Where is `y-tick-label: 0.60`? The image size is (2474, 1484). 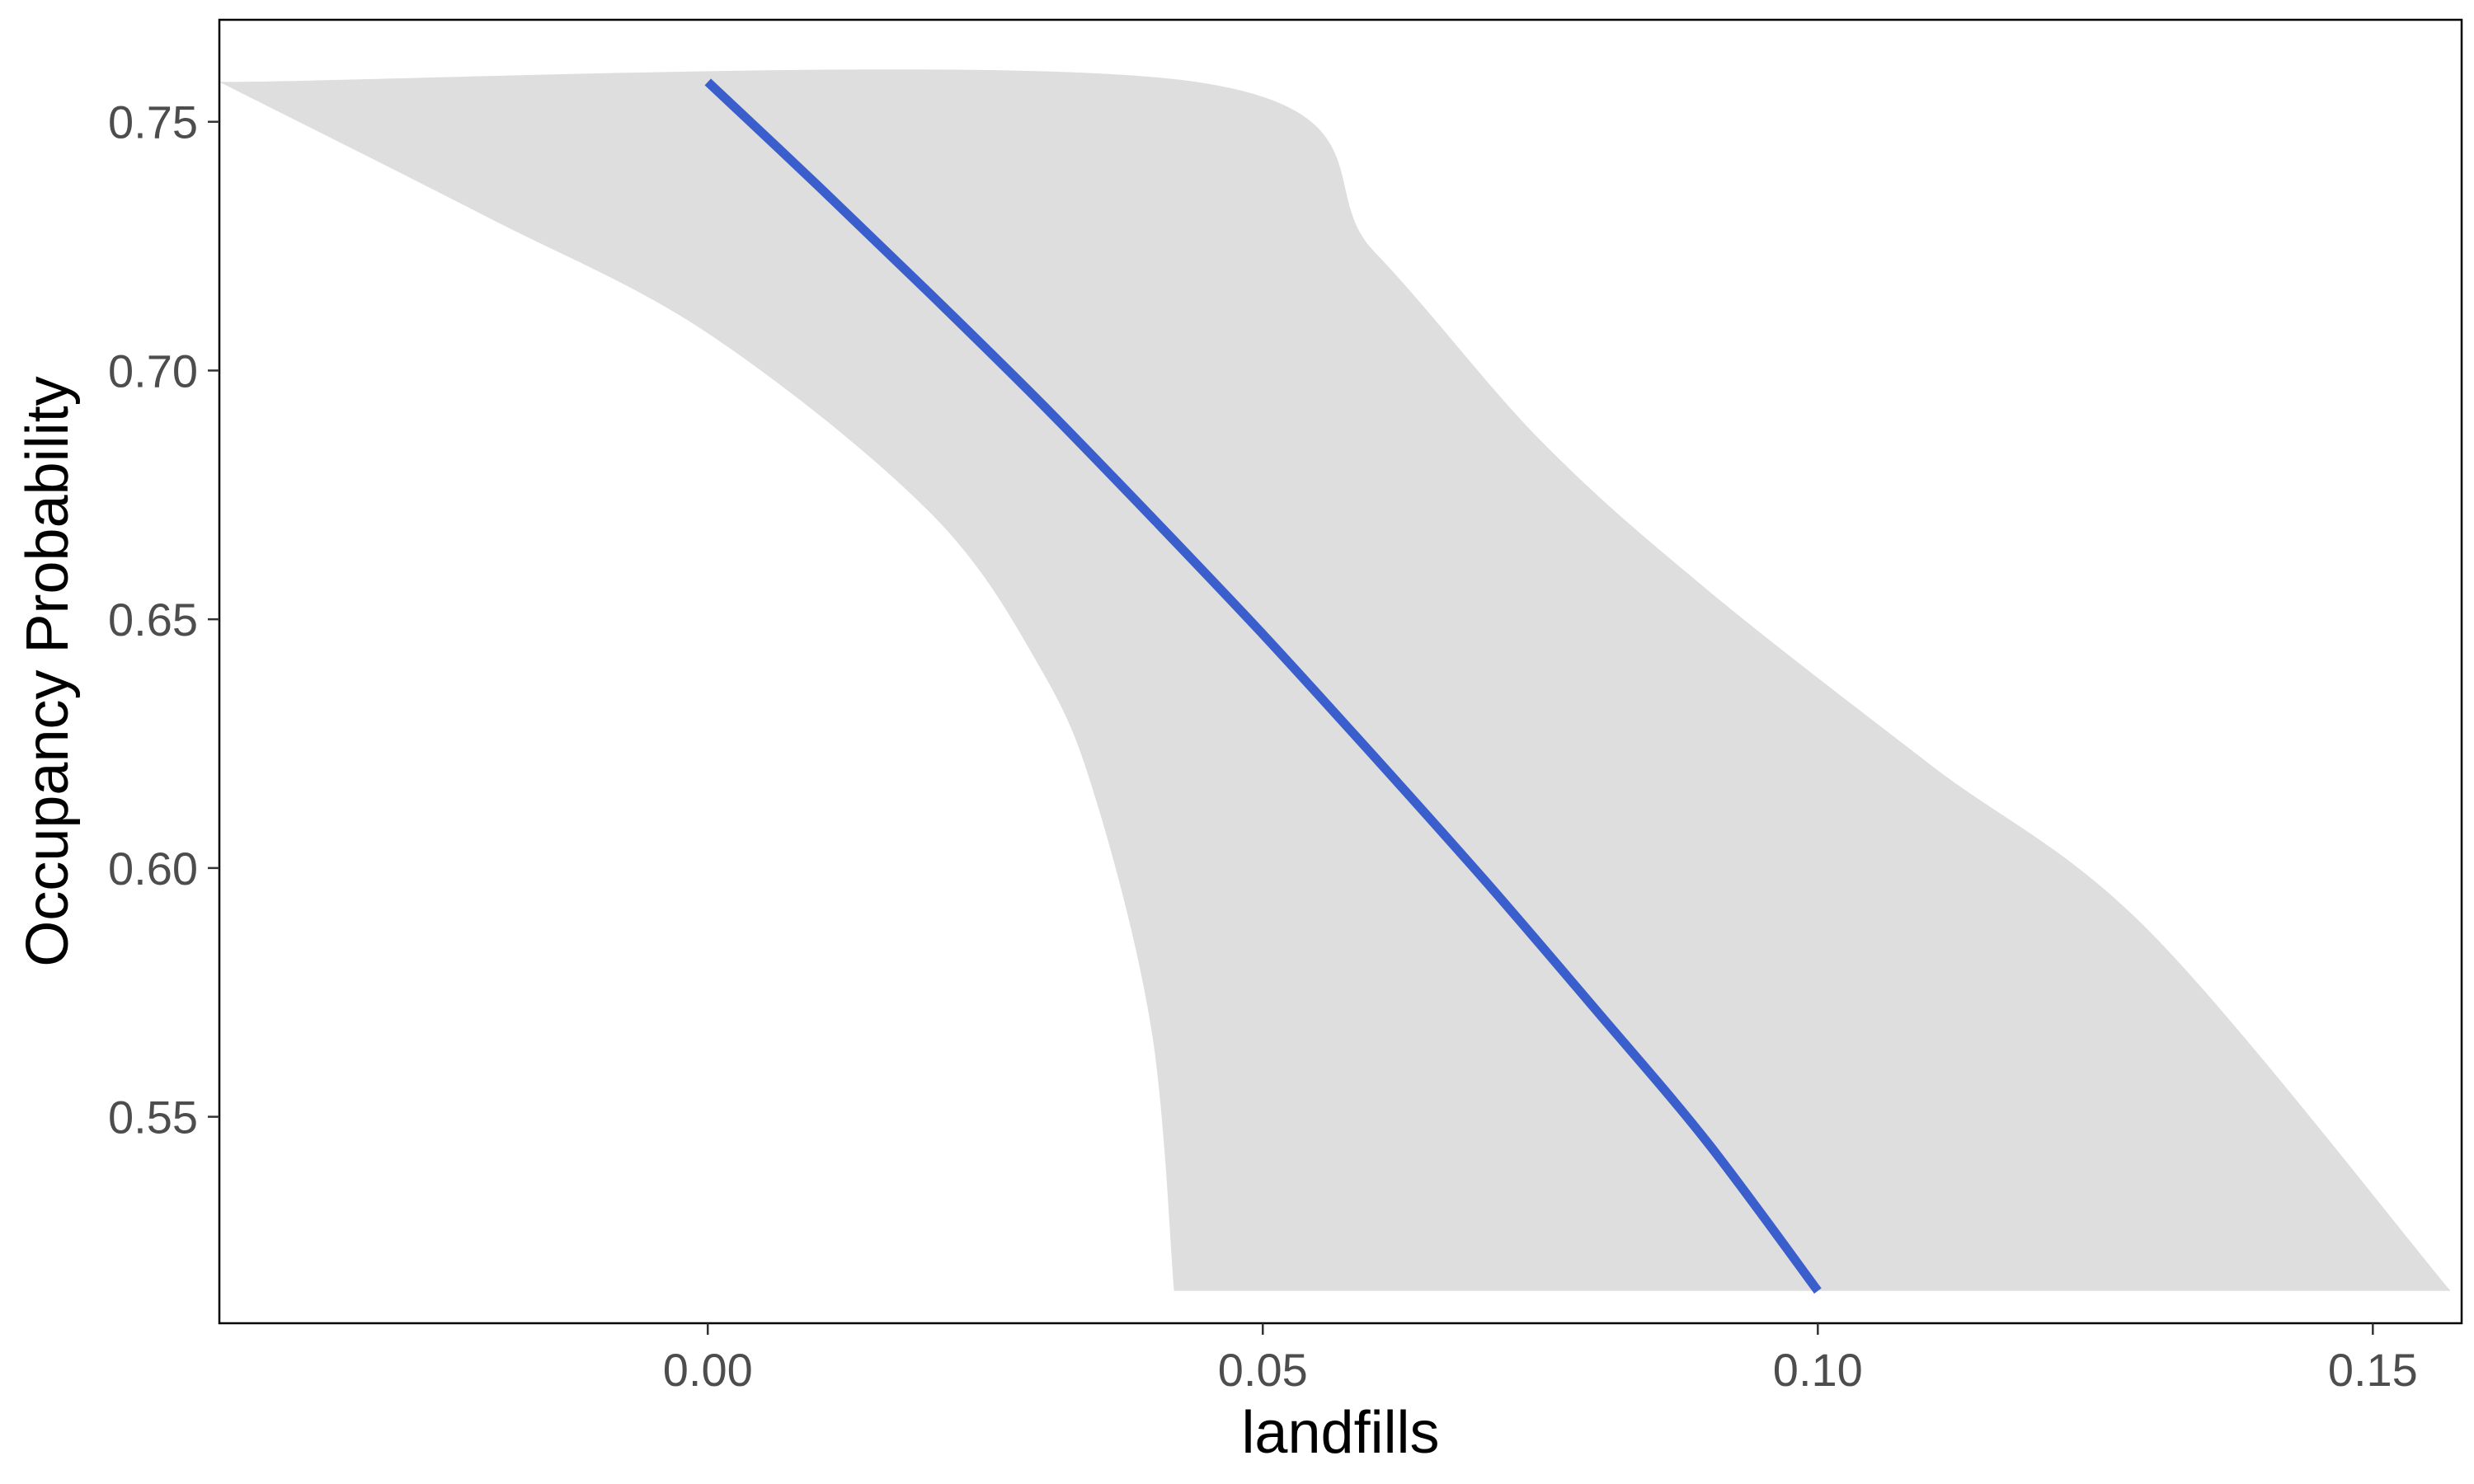 y-tick-label: 0.60 is located at coordinates (153, 869).